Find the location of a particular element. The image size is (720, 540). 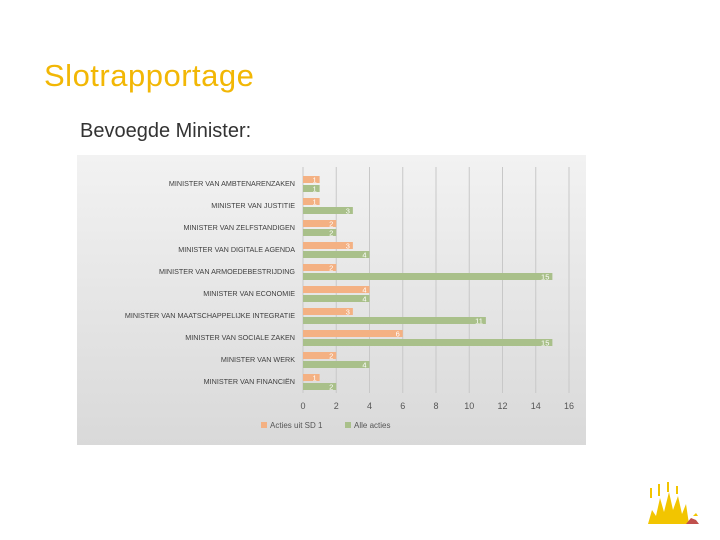

legend-label: Alle acties is located at coordinates (372, 425).